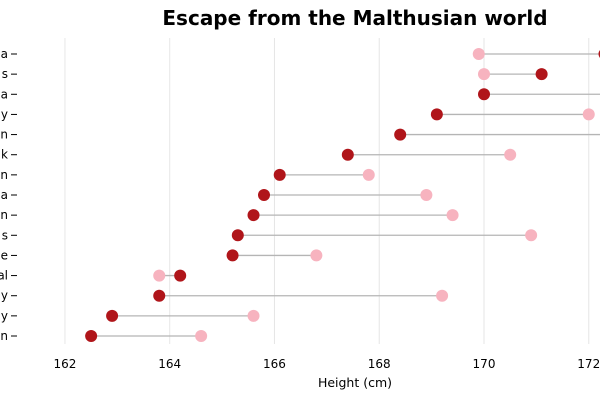  I want to click on x-tick-labels: 162 164 166 168 170 172, so click(326, 364).